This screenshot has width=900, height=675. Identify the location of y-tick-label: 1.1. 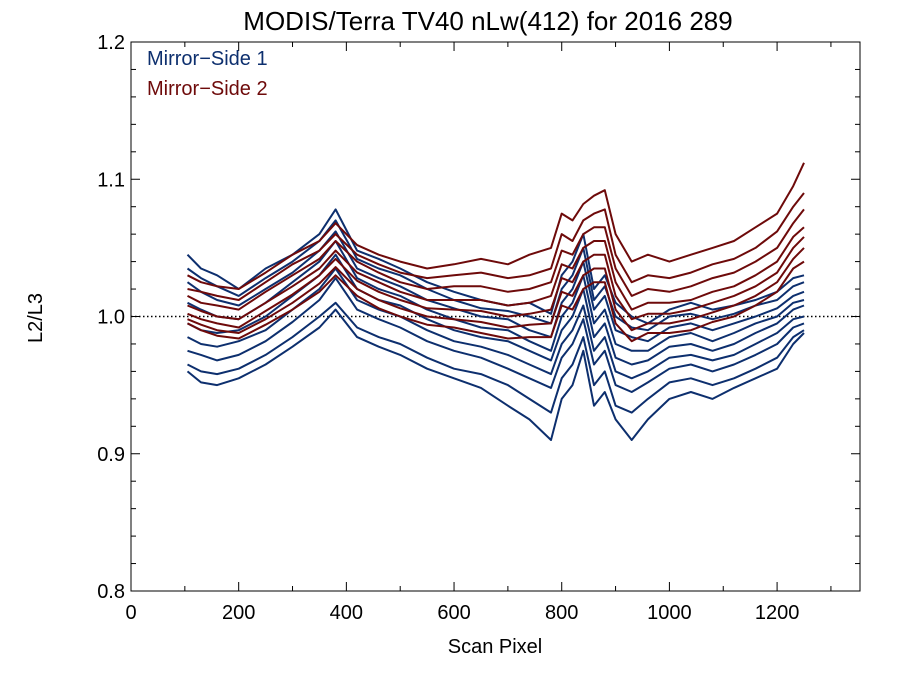
(111, 180).